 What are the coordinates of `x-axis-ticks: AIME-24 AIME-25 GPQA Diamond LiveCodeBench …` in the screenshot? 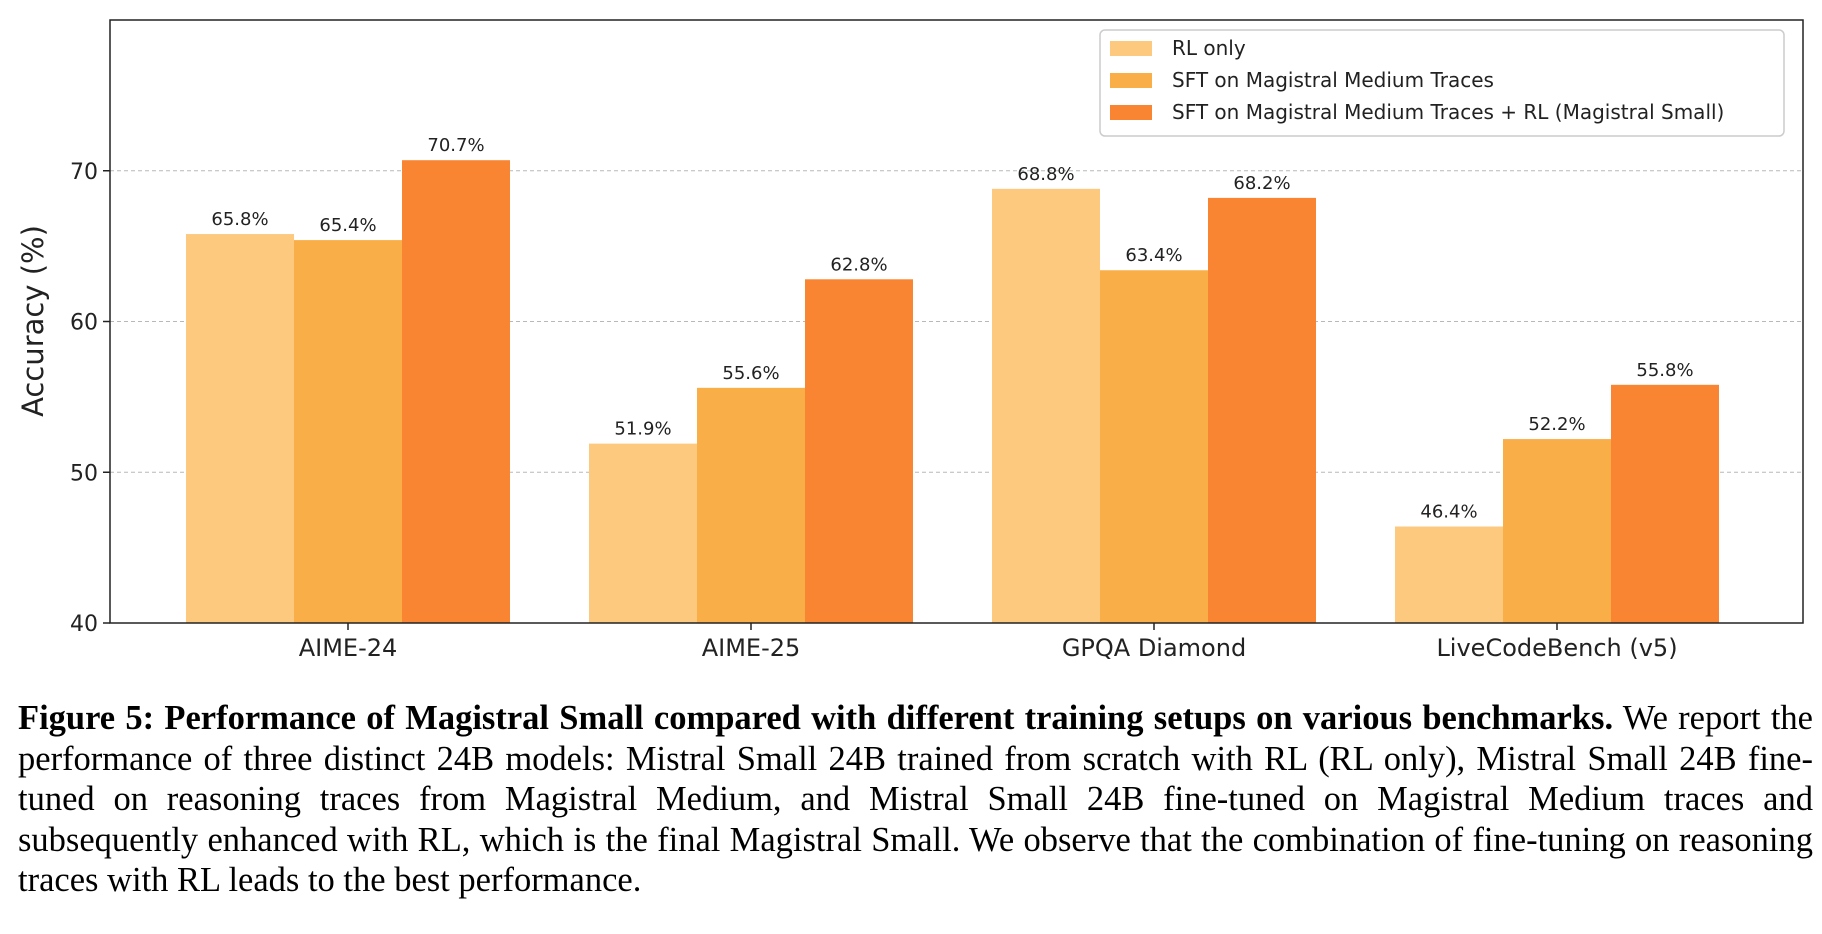 It's located at (988, 642).